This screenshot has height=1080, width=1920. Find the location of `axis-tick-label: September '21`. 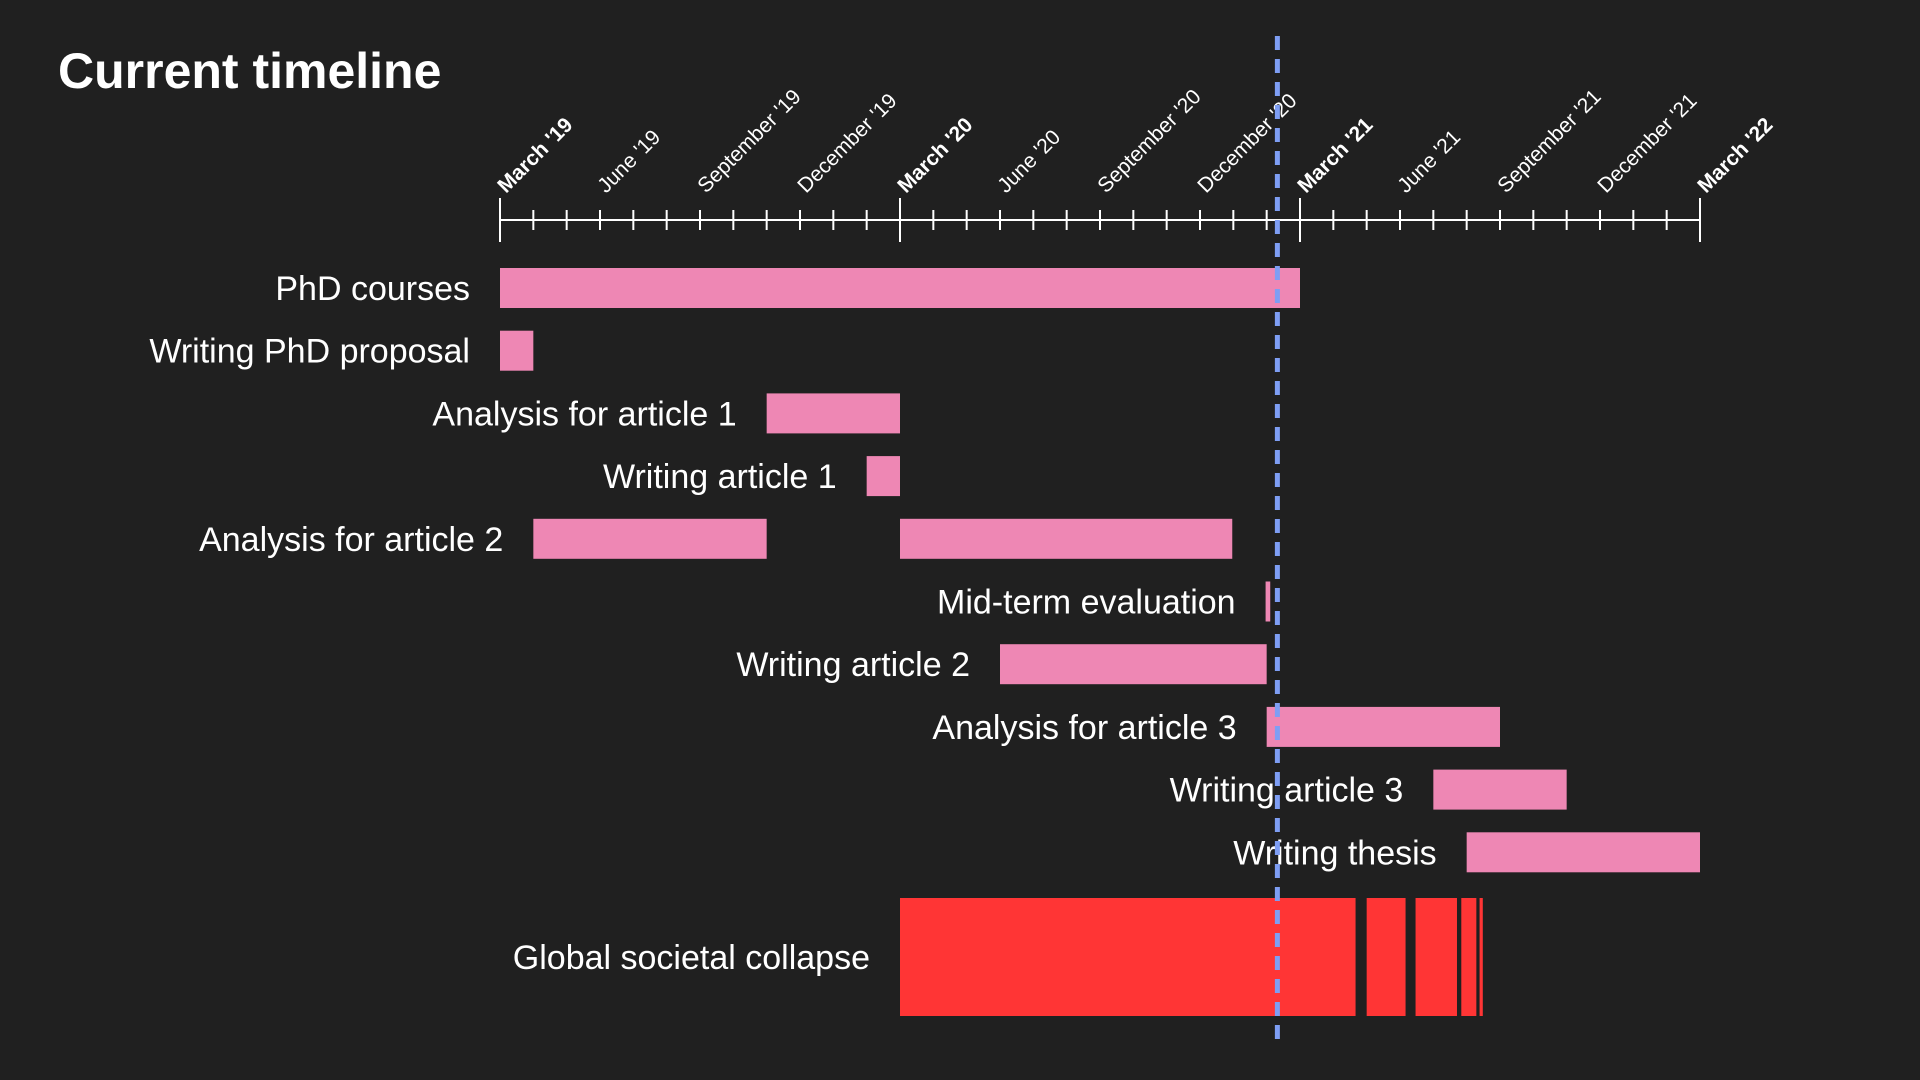

axis-tick-label: September '21 is located at coordinates (1549, 141).